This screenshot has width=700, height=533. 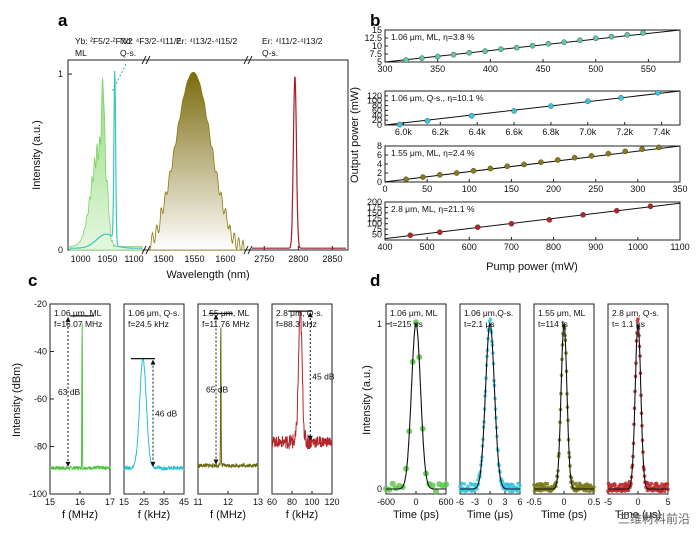 I want to click on er280-mode-label: Q-s., so click(x=270, y=53).